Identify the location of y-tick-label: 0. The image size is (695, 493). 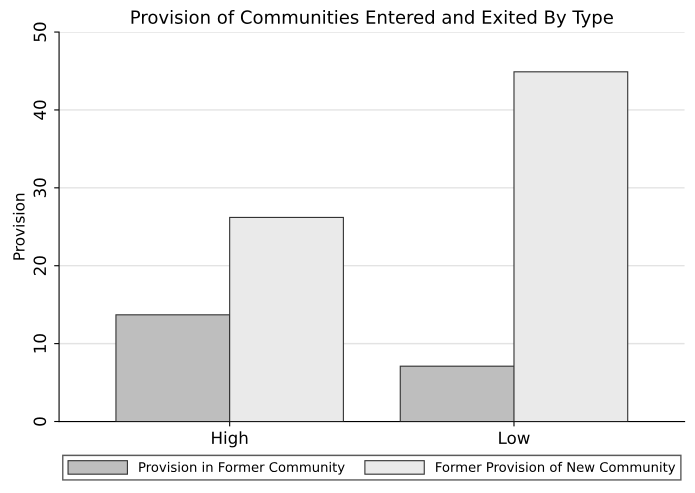
(40, 421).